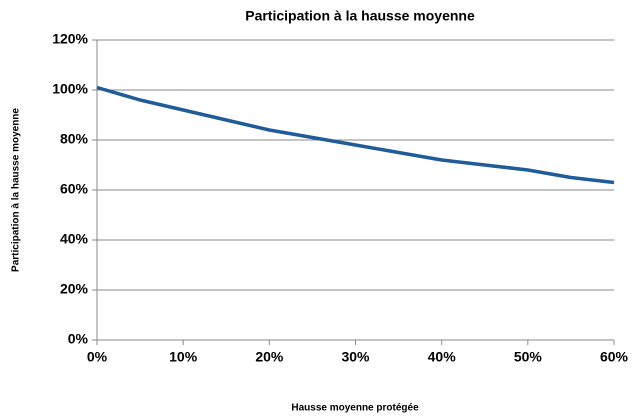 The width and height of the screenshot is (633, 417). I want to click on x-tick-label: 60%, so click(614, 357).